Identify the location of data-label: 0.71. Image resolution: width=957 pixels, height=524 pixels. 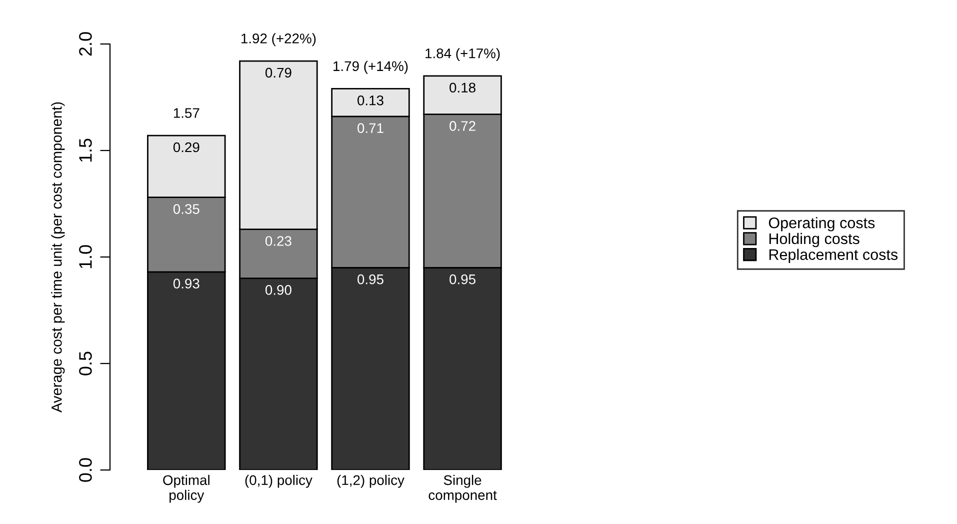
(371, 128).